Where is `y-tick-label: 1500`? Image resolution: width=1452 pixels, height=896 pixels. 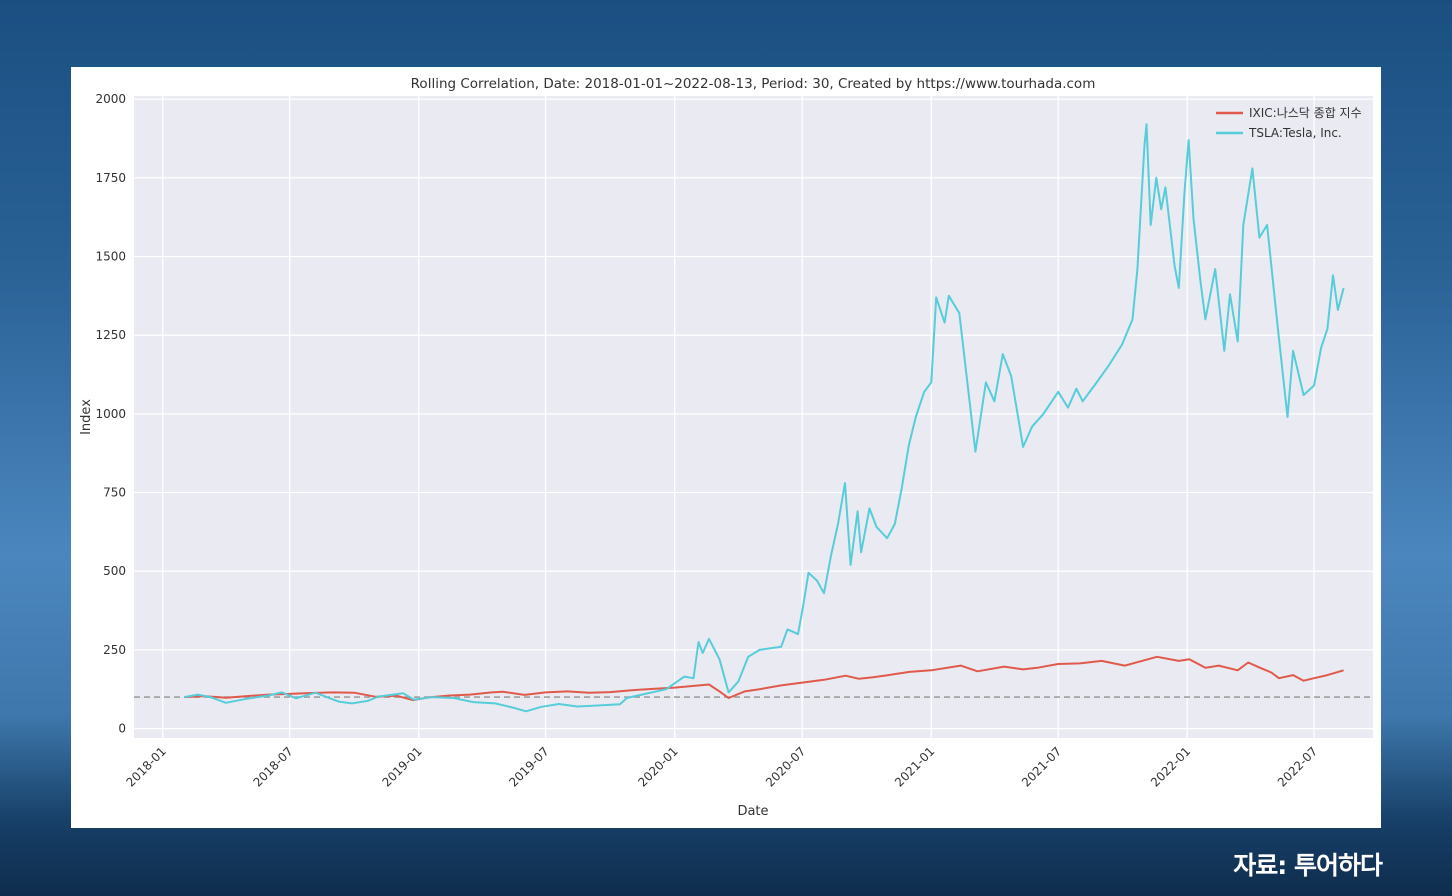 y-tick-label: 1500 is located at coordinates (110, 257).